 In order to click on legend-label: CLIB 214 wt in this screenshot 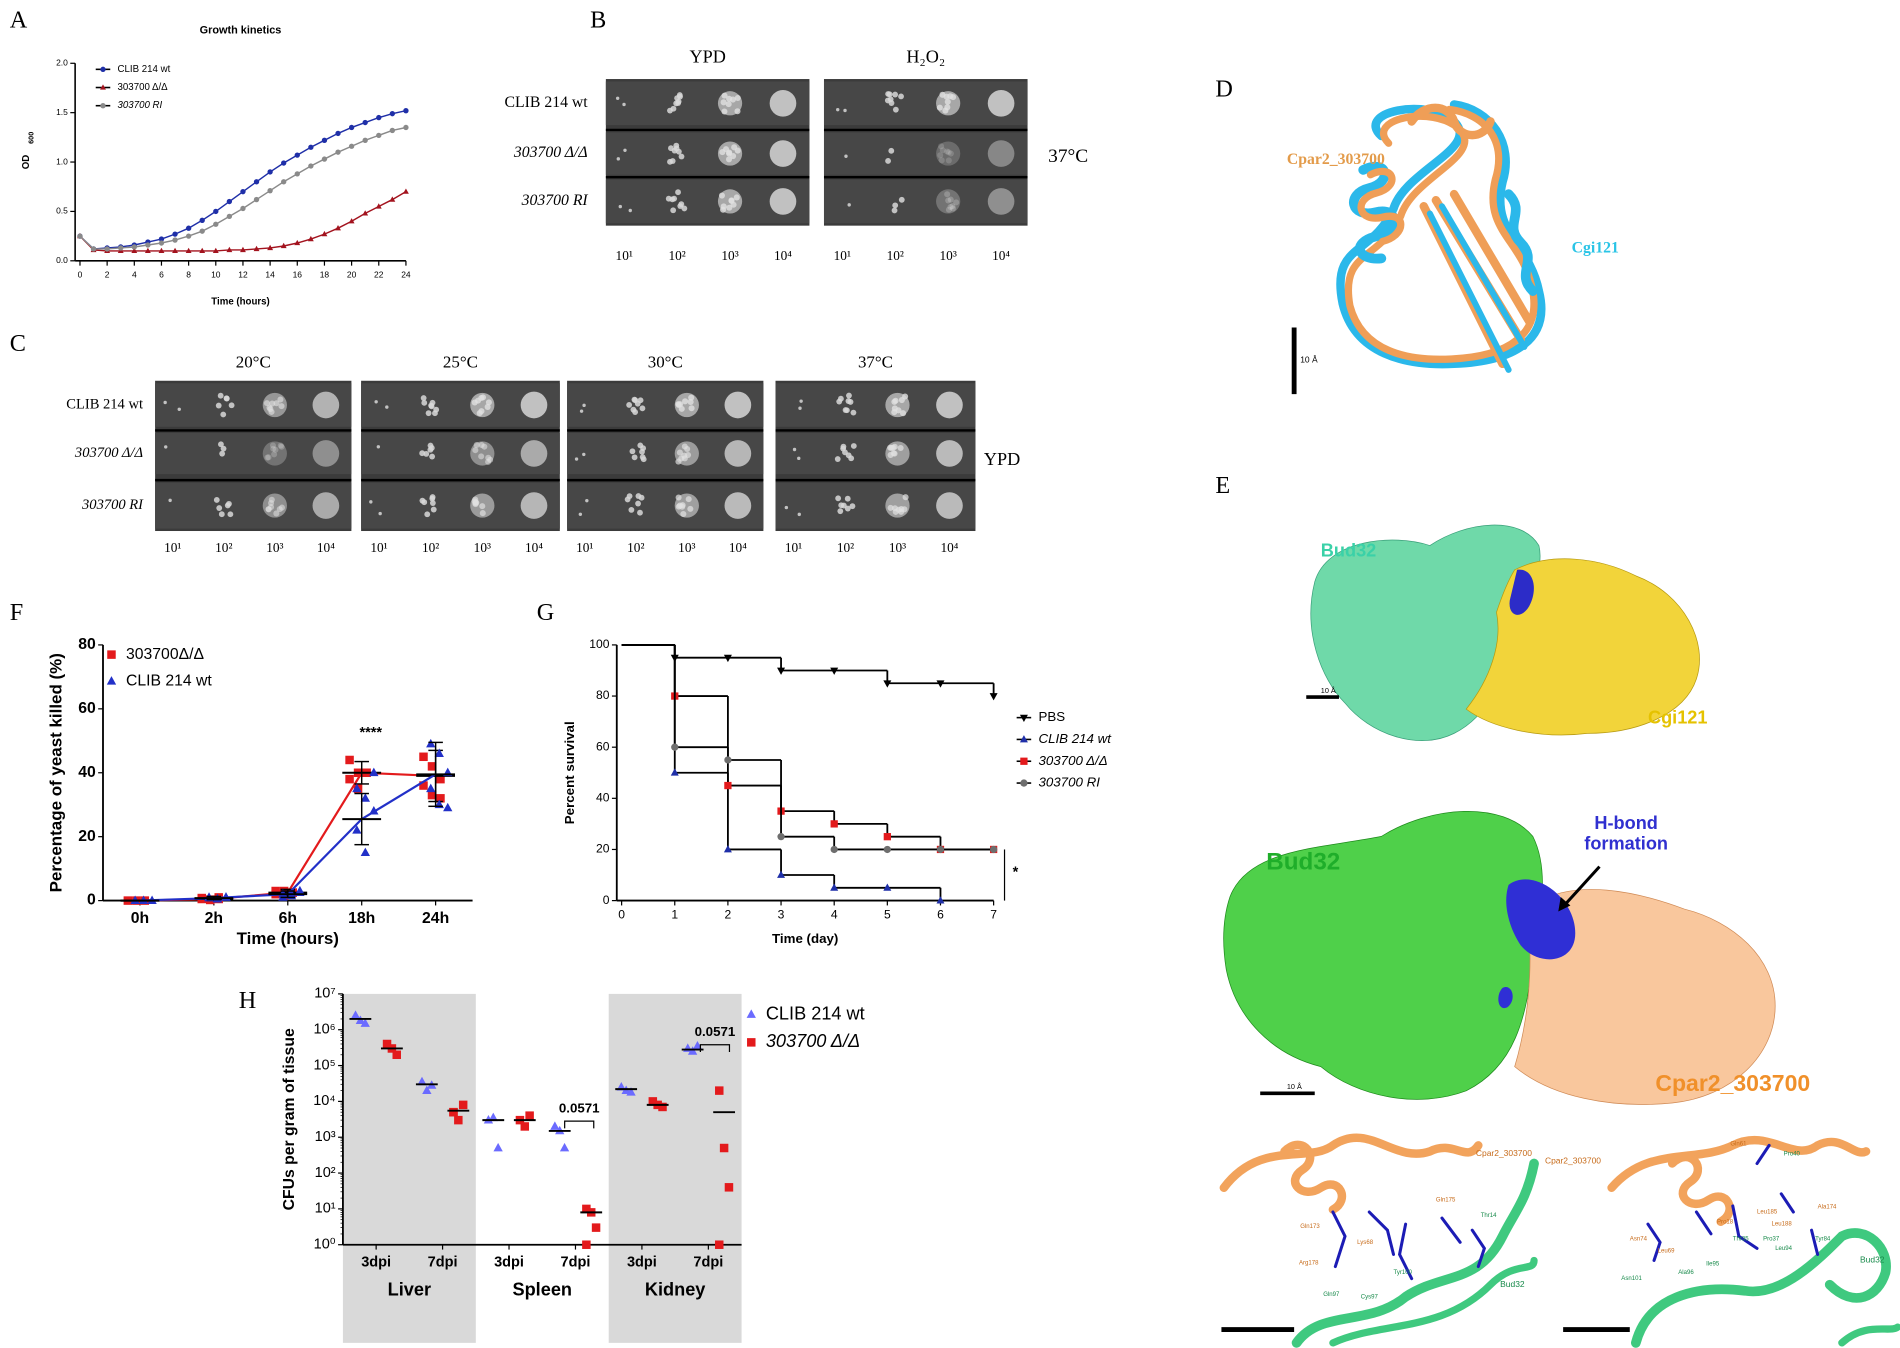, I will do `click(1075, 738)`.